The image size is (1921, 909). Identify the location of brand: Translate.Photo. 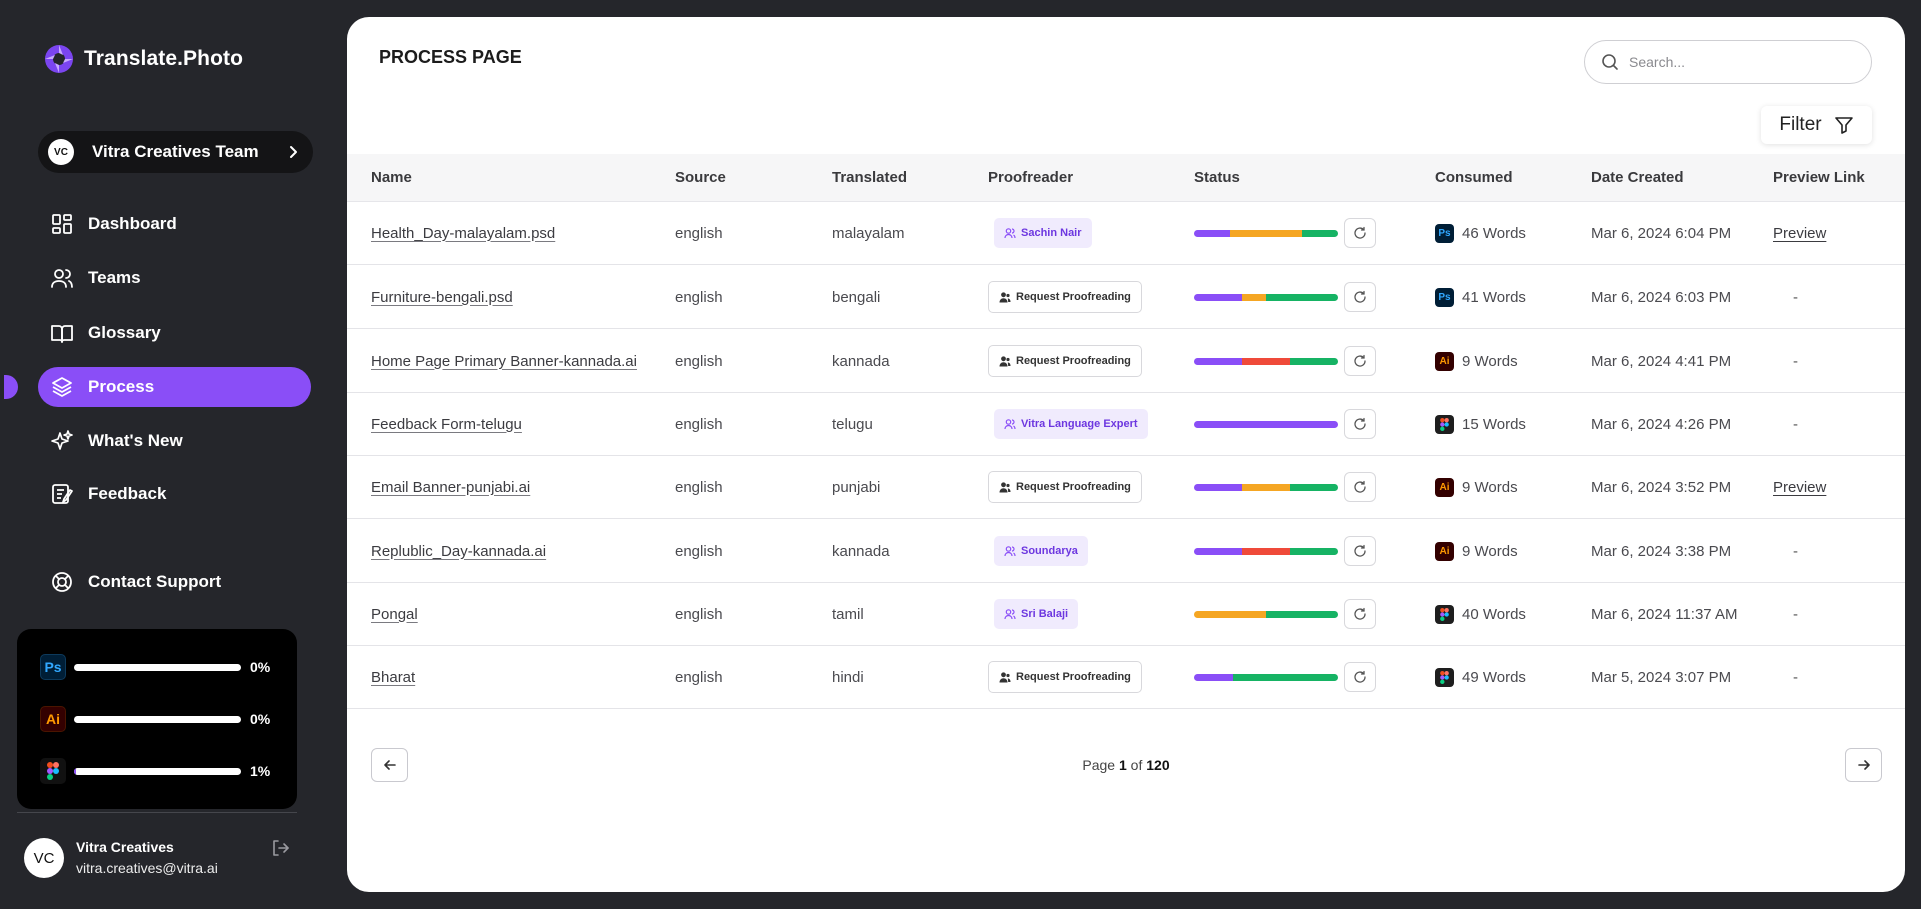
(143, 59).